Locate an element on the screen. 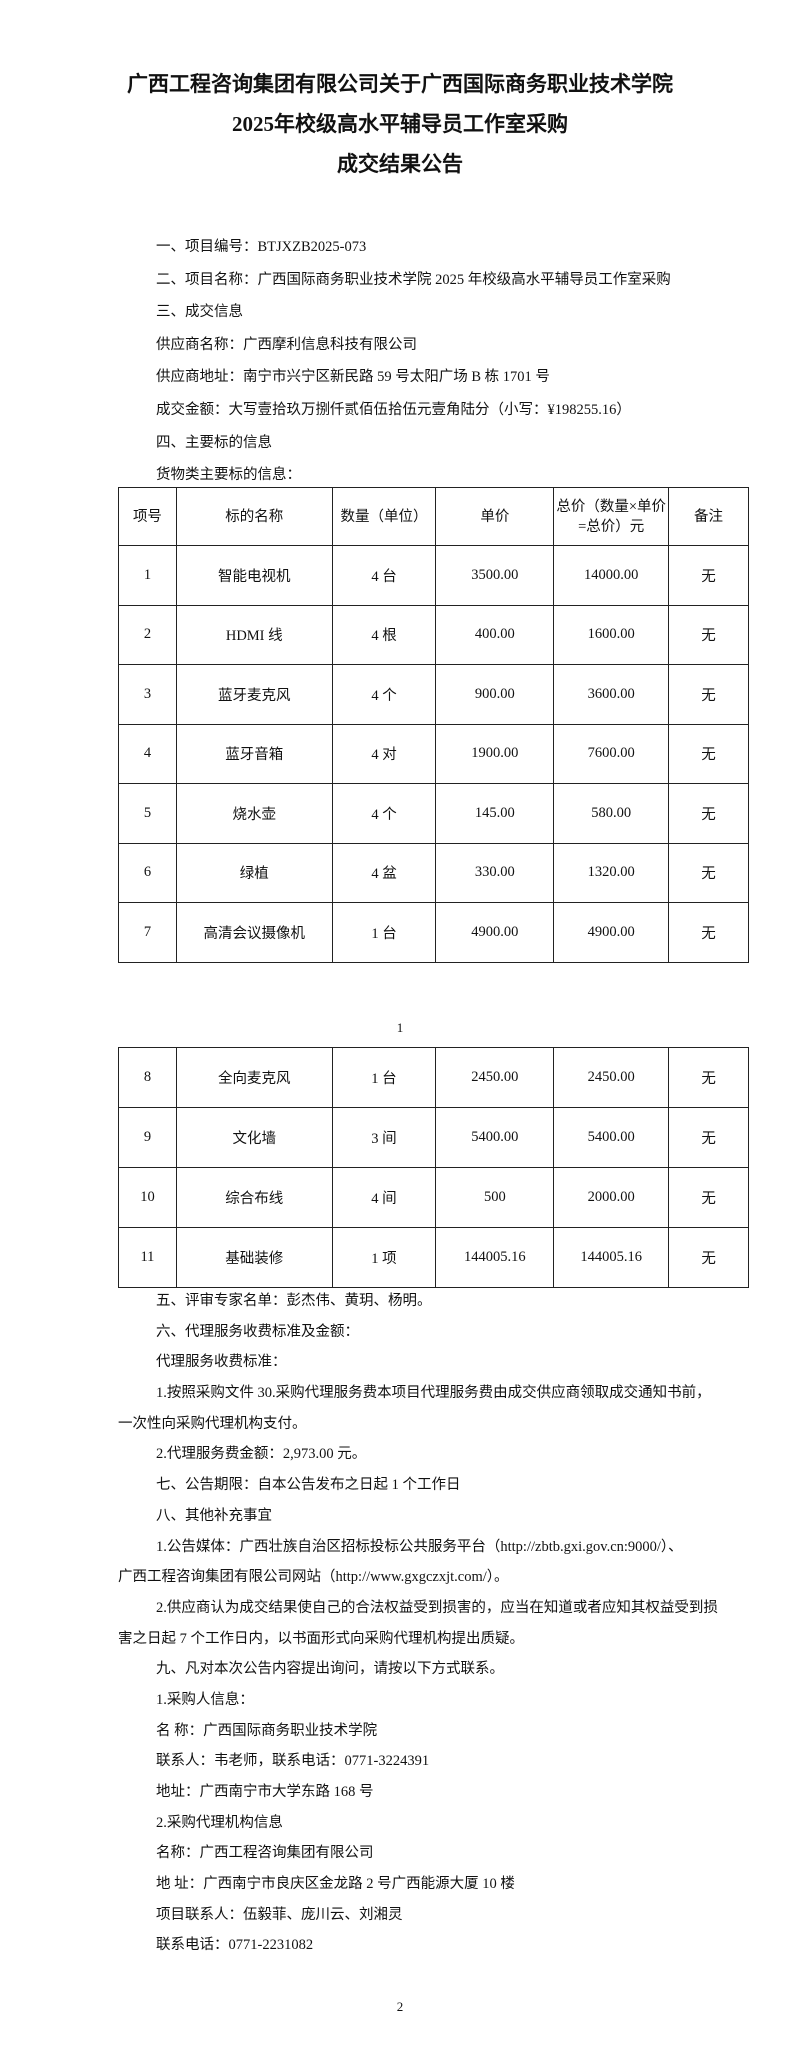 This screenshot has width=800, height=2051. table-cell: 2450.00 is located at coordinates (611, 1077).